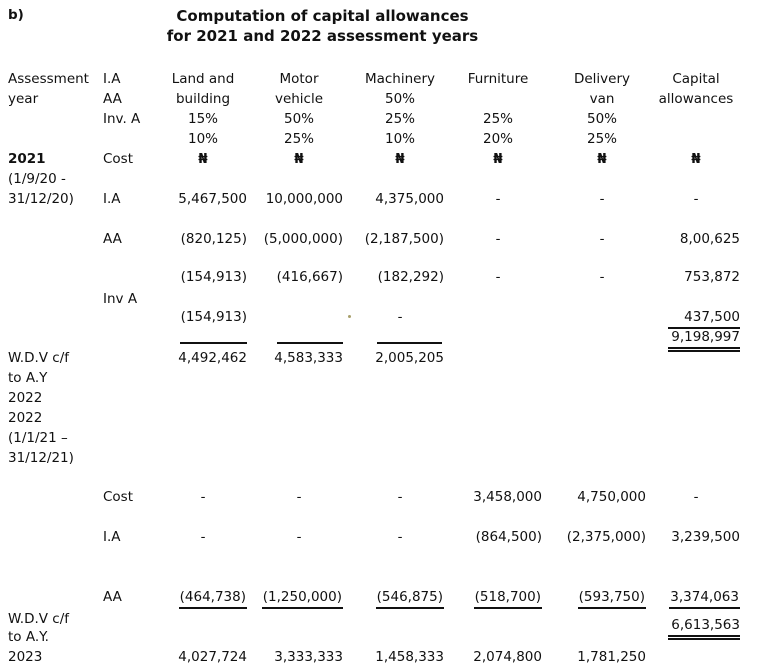 Image resolution: width=757 pixels, height=670 pixels. What do you see at coordinates (696, 199) in the screenshot?
I see `value-2021-ia-capital: -` at bounding box center [696, 199].